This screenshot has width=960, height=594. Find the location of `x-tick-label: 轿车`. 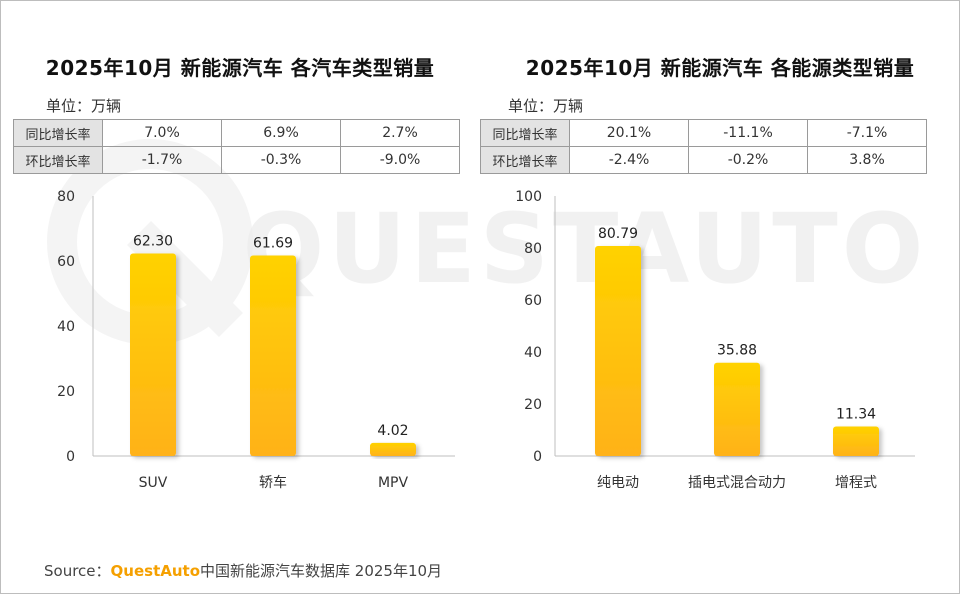

x-tick-label: 轿车 is located at coordinates (273, 482).